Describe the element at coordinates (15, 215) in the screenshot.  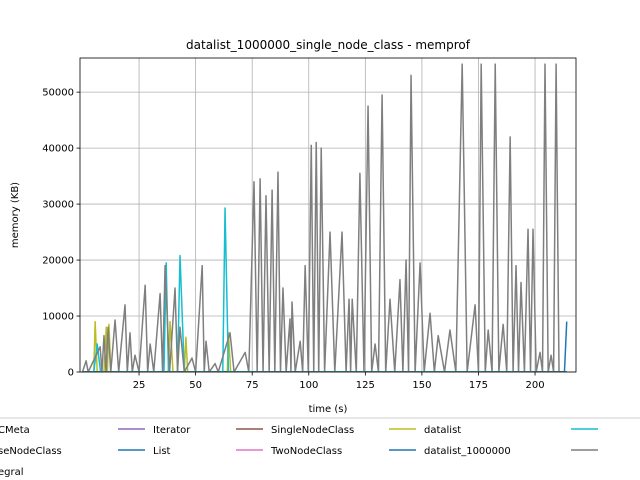
I see `y-axis-label: memory (KB)` at that location.